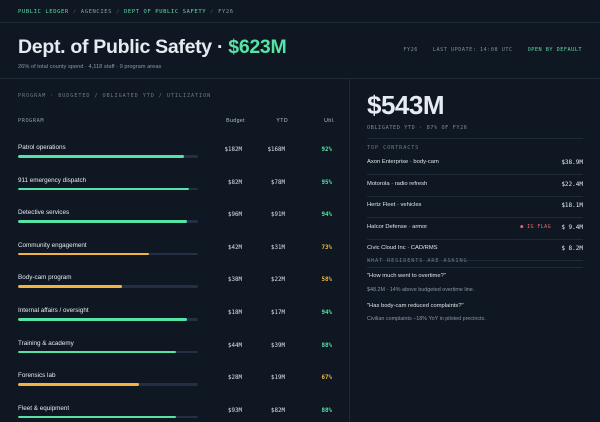 This screenshot has width=600, height=422. Describe the element at coordinates (42, 147) in the screenshot. I see `program-name: Patrol operations` at that location.